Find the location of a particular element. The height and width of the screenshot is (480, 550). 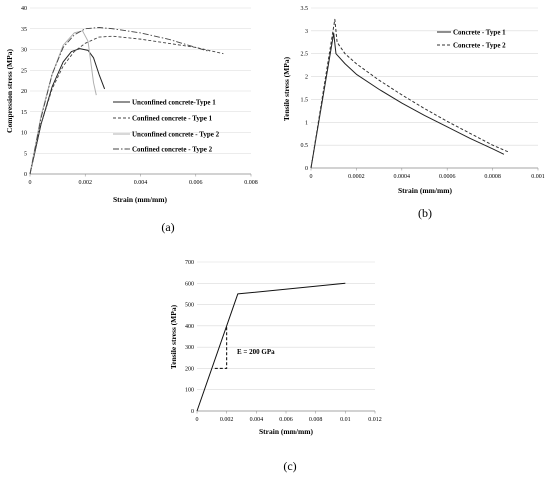

y-tick-label: 3 is located at coordinates (306, 32).